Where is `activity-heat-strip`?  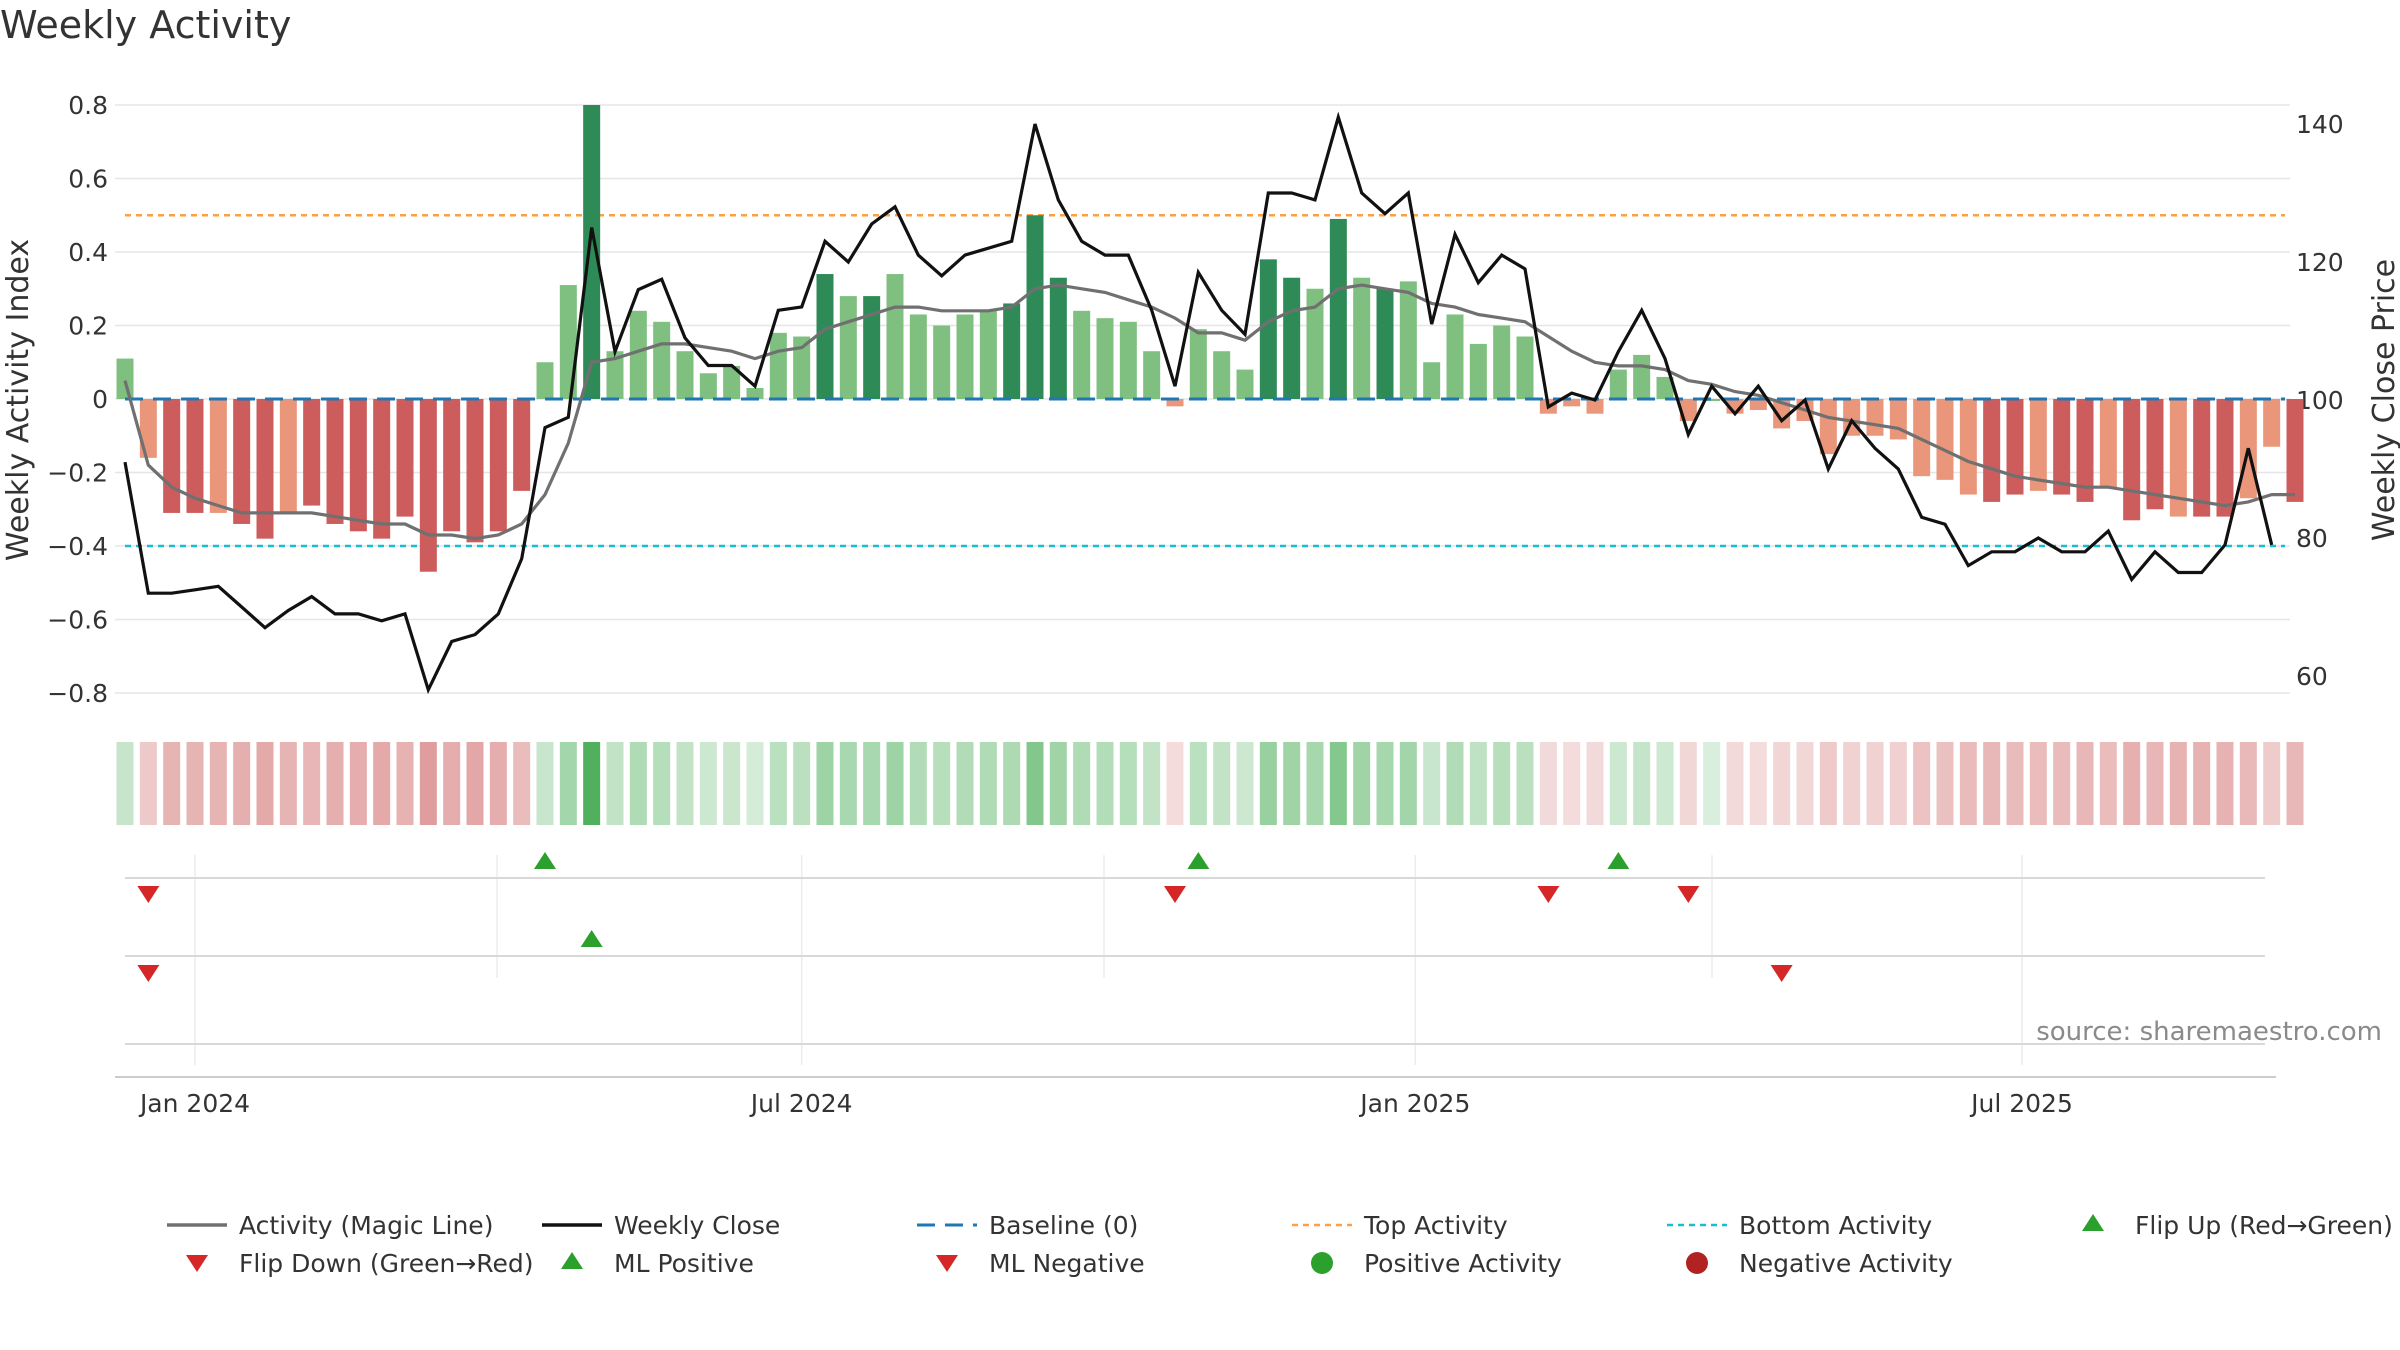
activity-heat-strip is located at coordinates (1210, 783).